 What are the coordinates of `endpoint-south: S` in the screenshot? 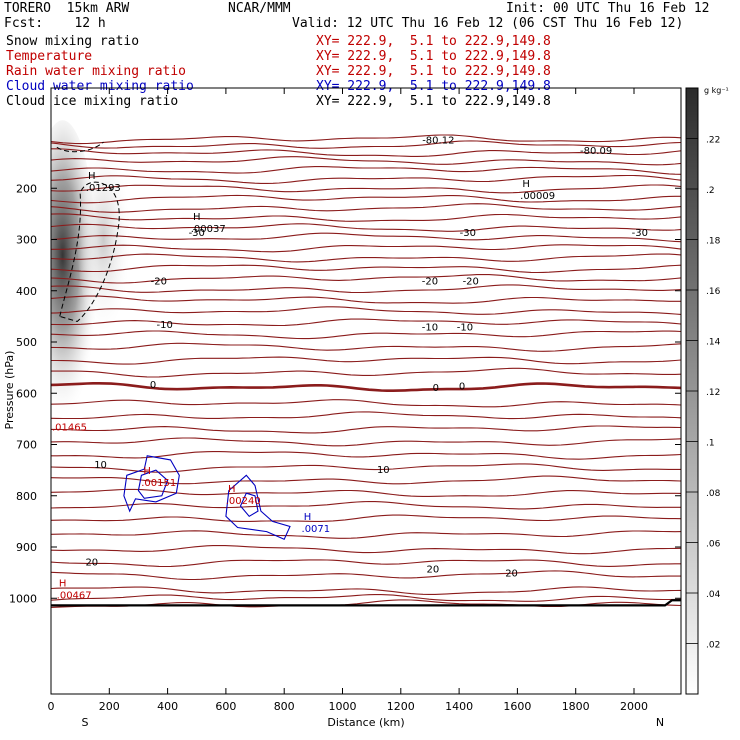 It's located at (85, 722).